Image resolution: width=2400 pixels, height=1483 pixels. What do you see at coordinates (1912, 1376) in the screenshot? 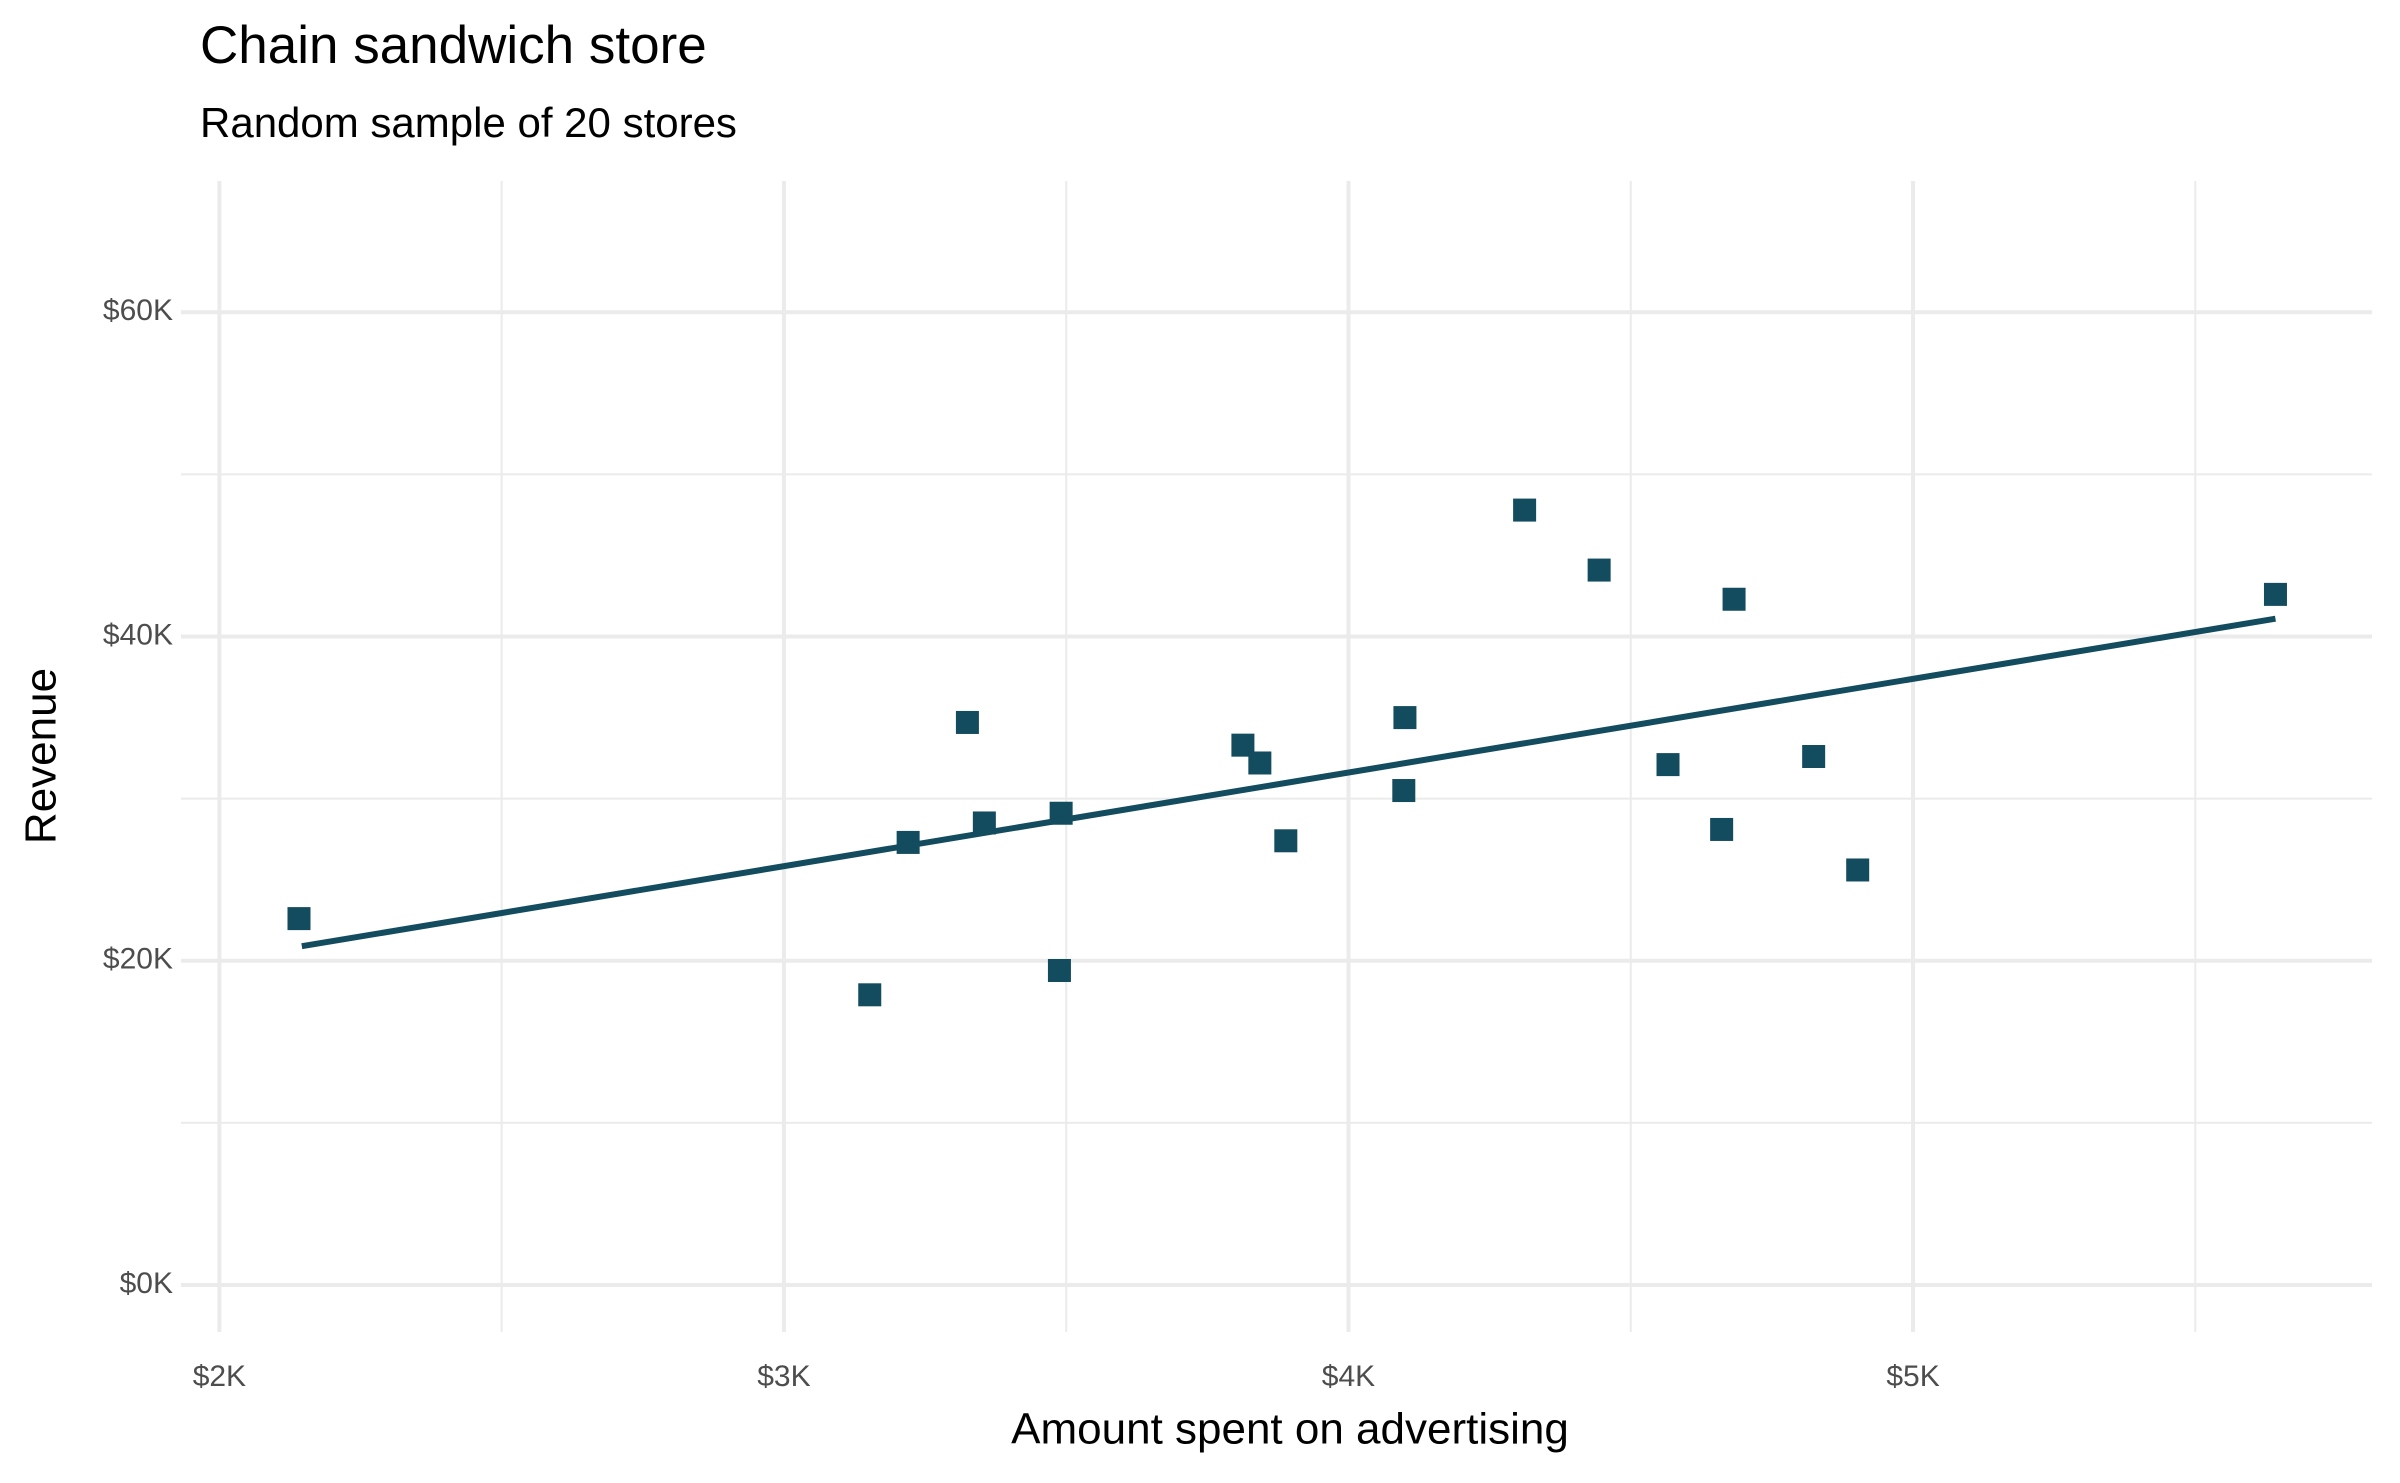
I see `x-tick-label: $5K` at bounding box center [1912, 1376].